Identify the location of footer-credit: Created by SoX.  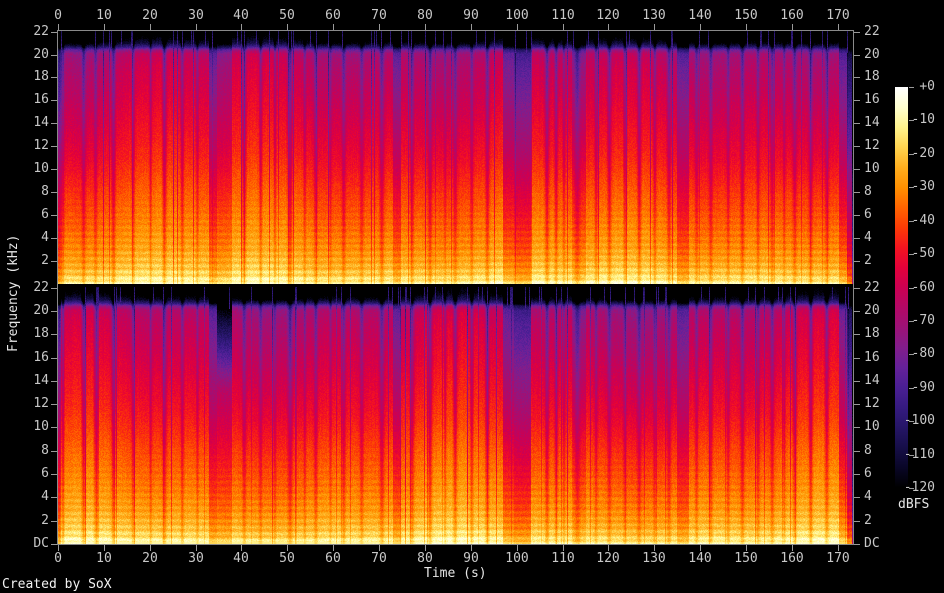
(57, 584).